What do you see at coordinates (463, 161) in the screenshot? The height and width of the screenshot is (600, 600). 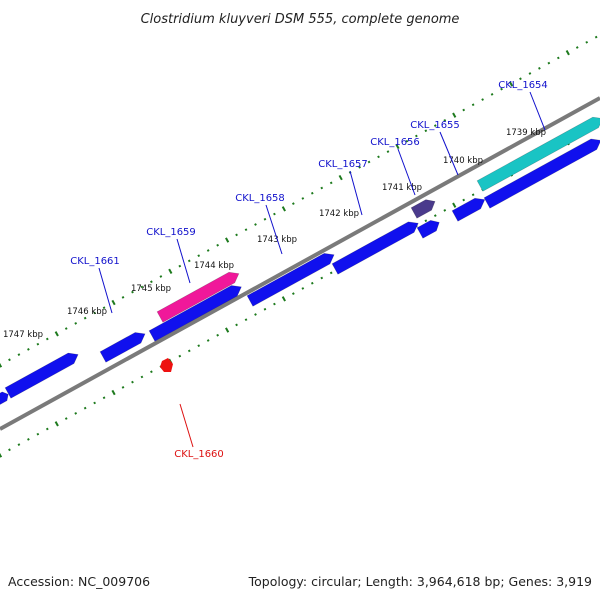 I see `scale-label: 1740 kbp` at bounding box center [463, 161].